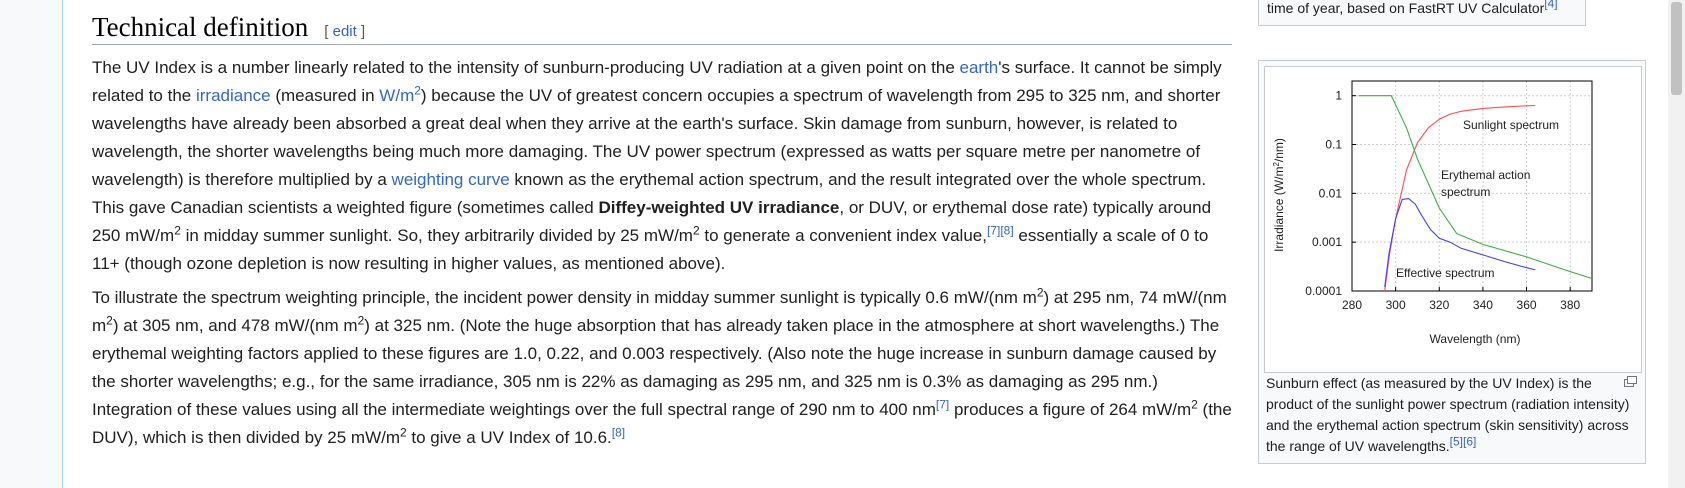  Describe the element at coordinates (662, 27) in the screenshot. I see `section-heading: Technical definition [ edit ]` at that location.